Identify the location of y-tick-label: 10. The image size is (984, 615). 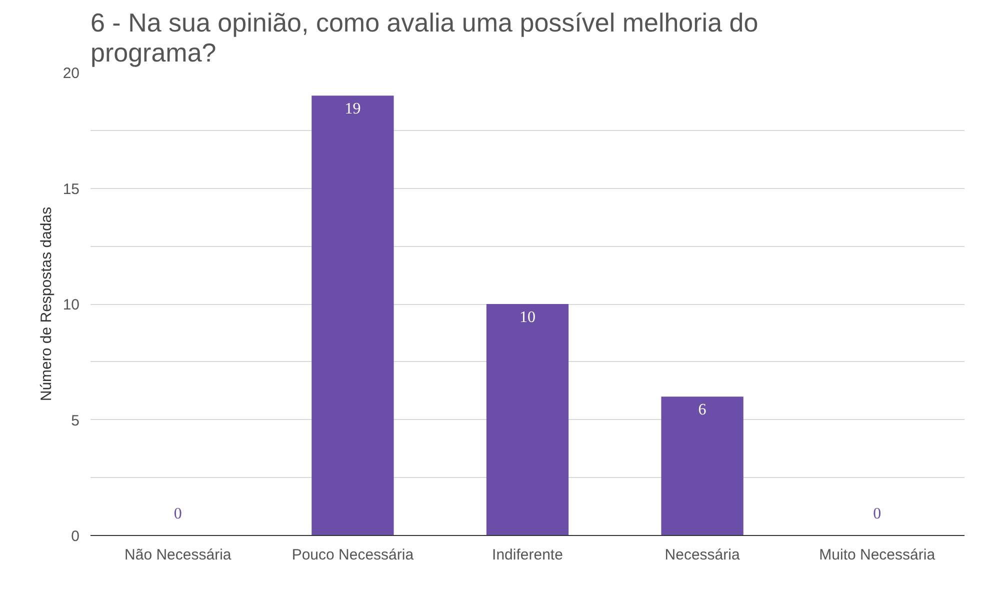
(71, 305).